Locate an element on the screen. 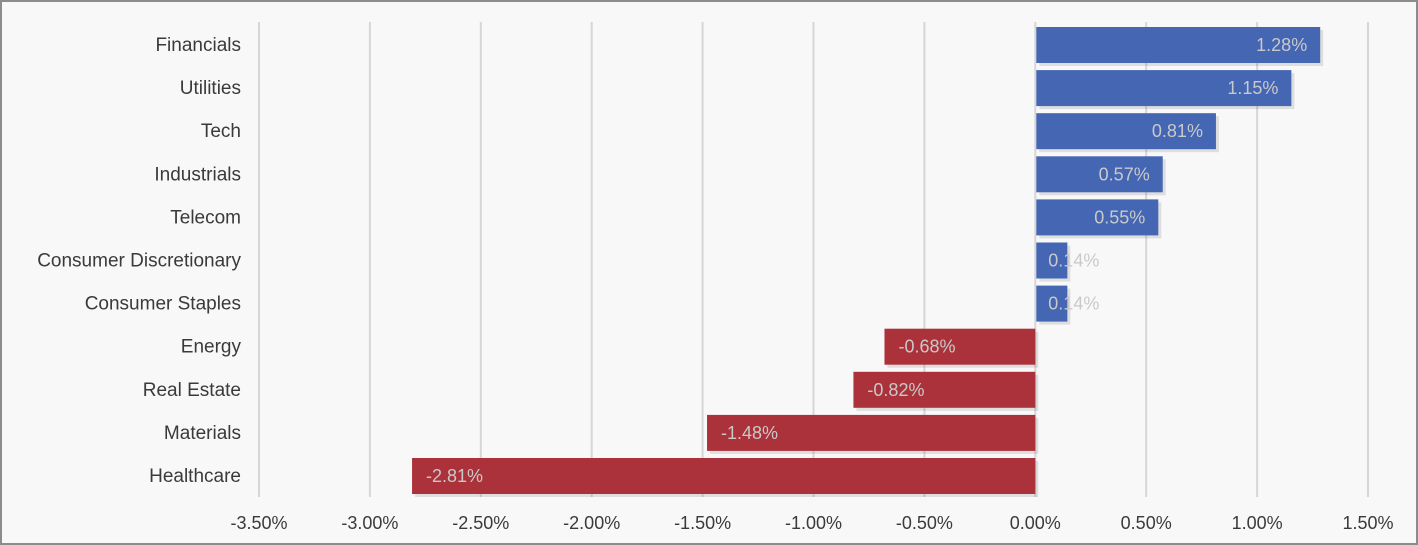  category-label: Consumer Discretionary is located at coordinates (139, 261).